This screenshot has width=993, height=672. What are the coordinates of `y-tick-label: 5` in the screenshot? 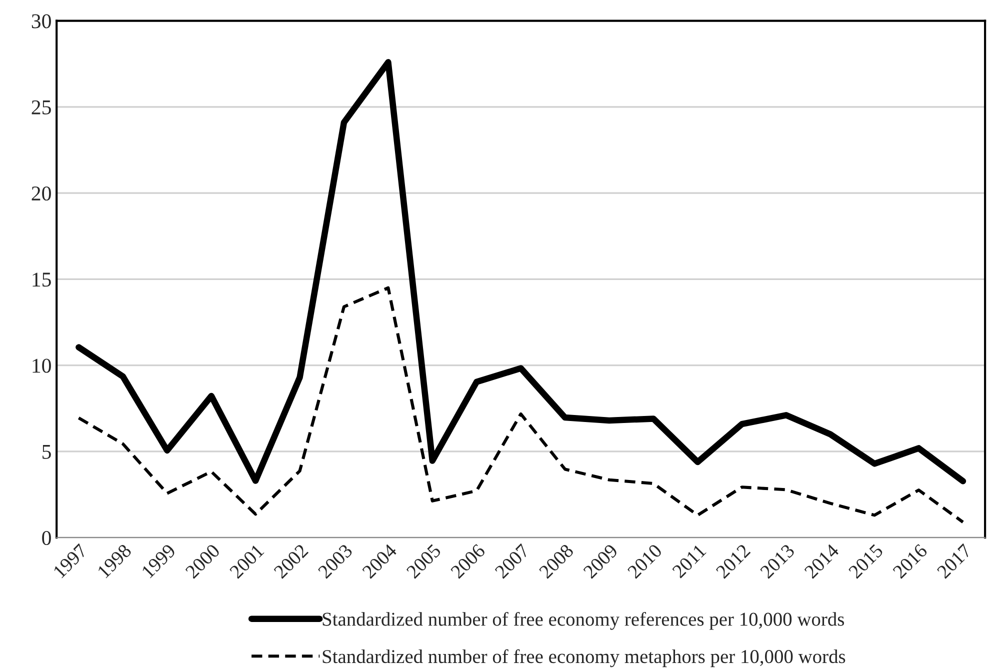 It's located at (46, 452).